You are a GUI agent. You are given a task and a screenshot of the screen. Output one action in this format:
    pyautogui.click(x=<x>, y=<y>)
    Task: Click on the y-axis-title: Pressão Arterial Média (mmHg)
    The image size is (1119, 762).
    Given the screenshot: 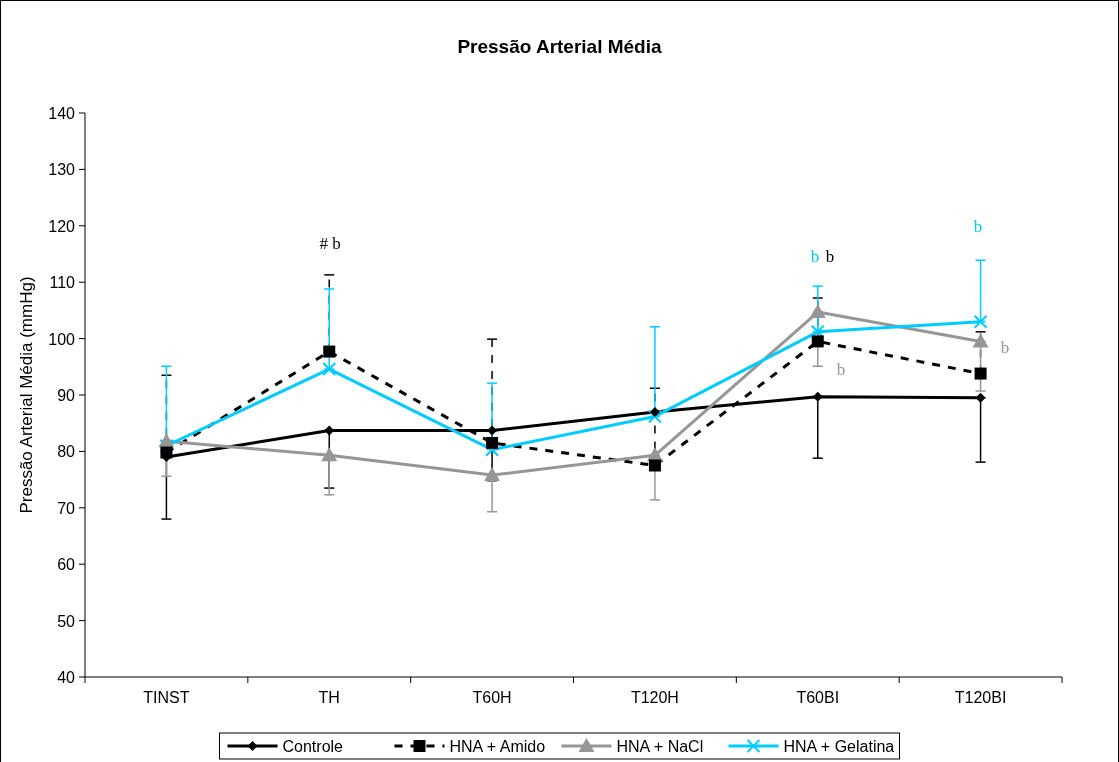 What is the action you would take?
    pyautogui.click(x=26, y=395)
    